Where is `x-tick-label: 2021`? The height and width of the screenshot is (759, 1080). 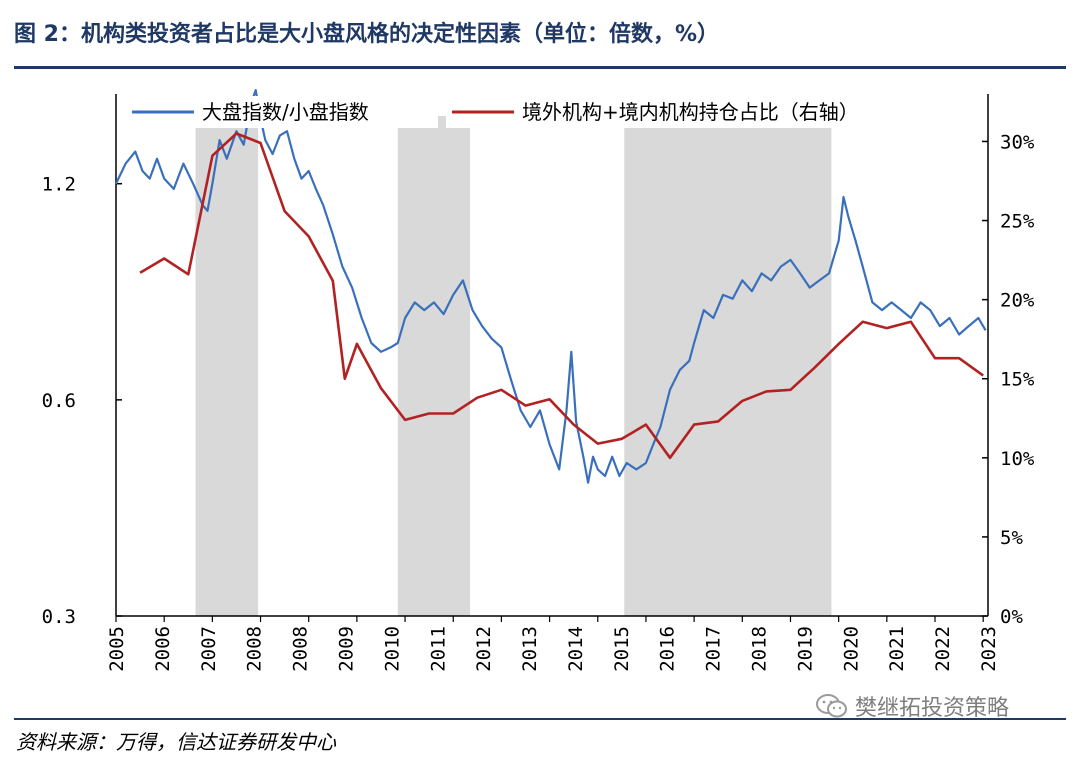
x-tick-label: 2021 is located at coordinates (897, 649).